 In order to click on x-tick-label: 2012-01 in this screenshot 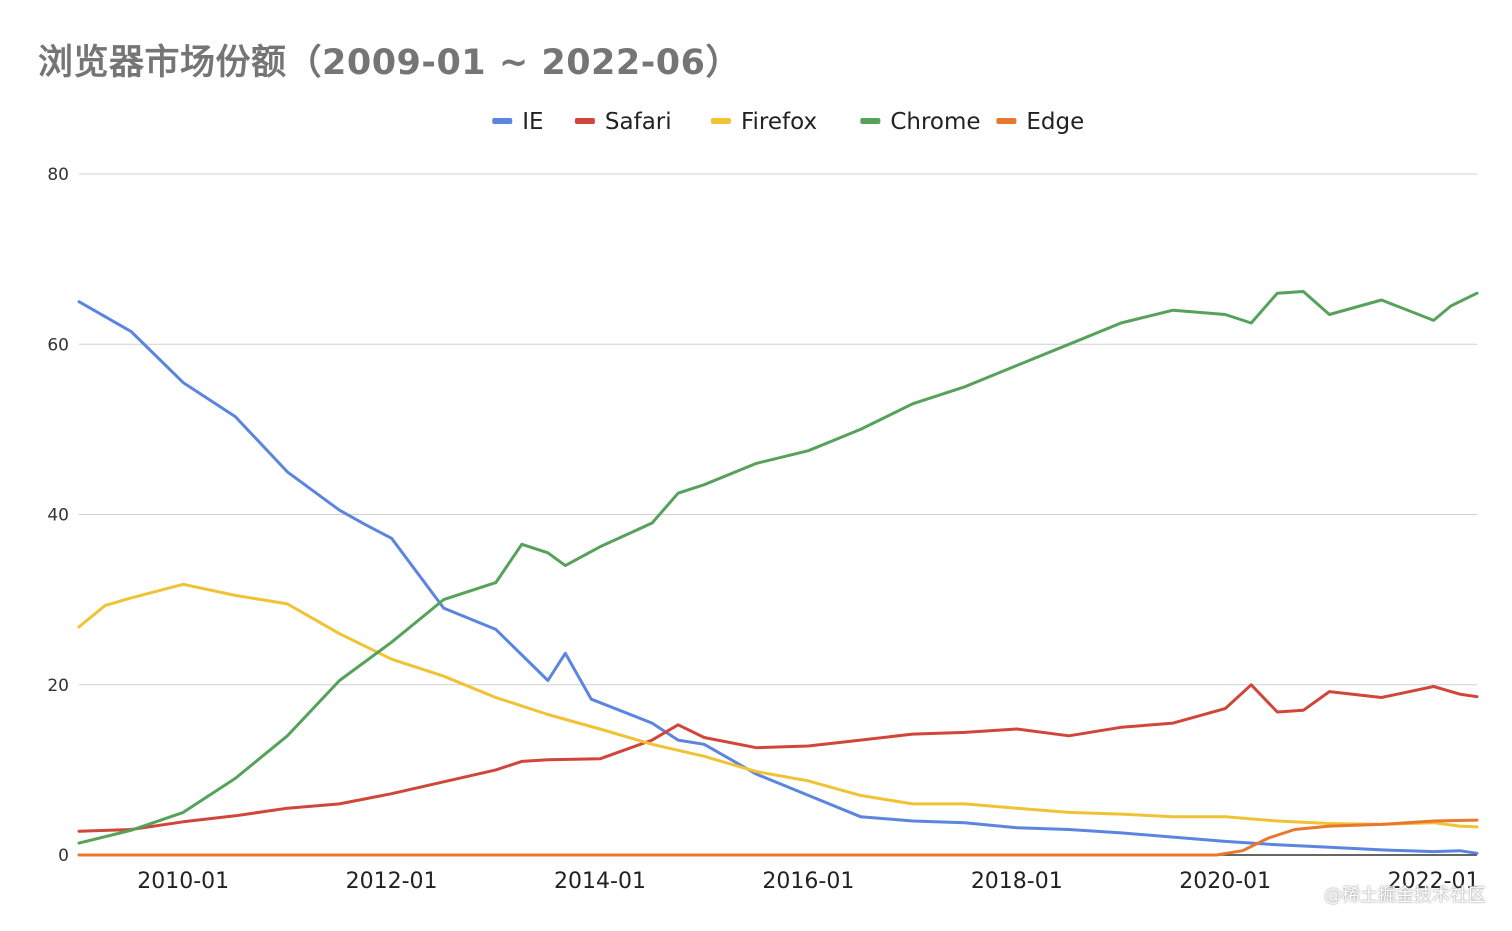, I will do `click(392, 881)`.